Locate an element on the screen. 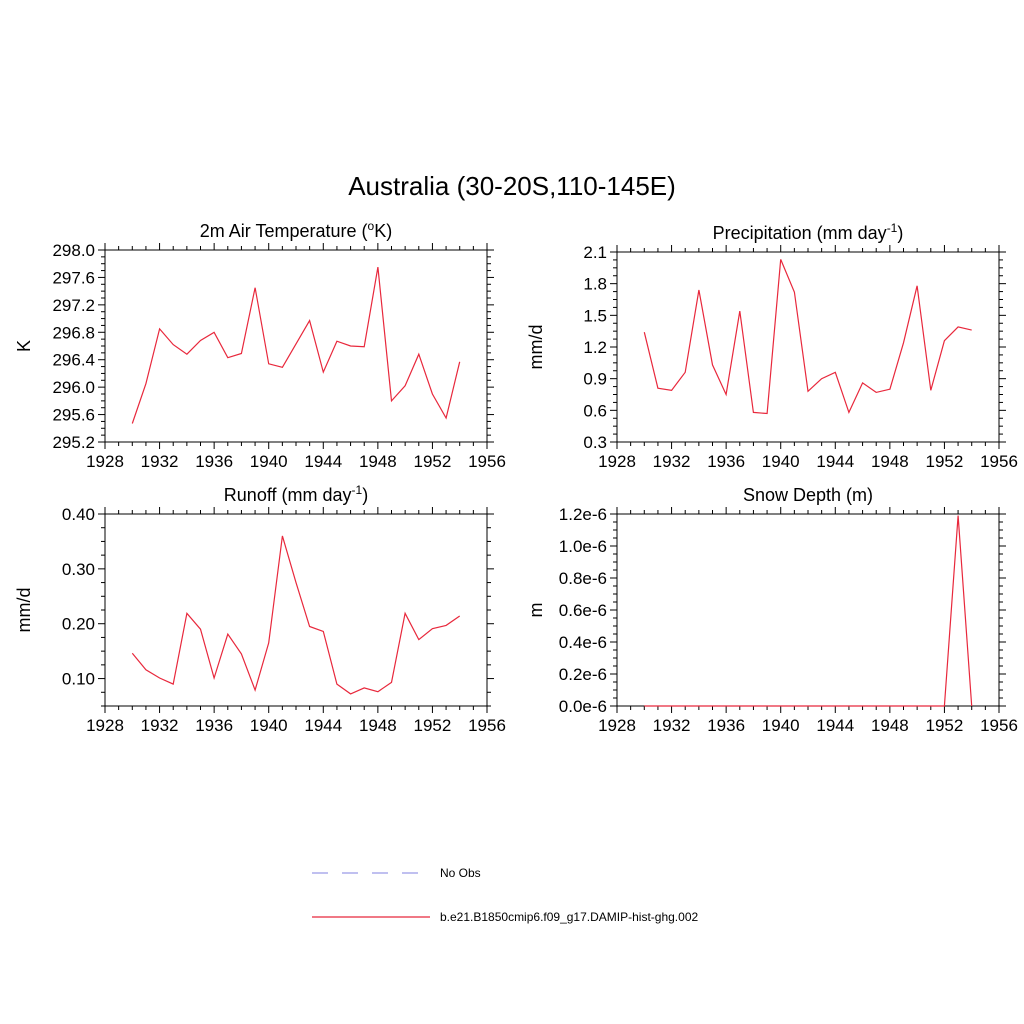  y-tick-label-temperature-4: 296.8 is located at coordinates (73, 332).